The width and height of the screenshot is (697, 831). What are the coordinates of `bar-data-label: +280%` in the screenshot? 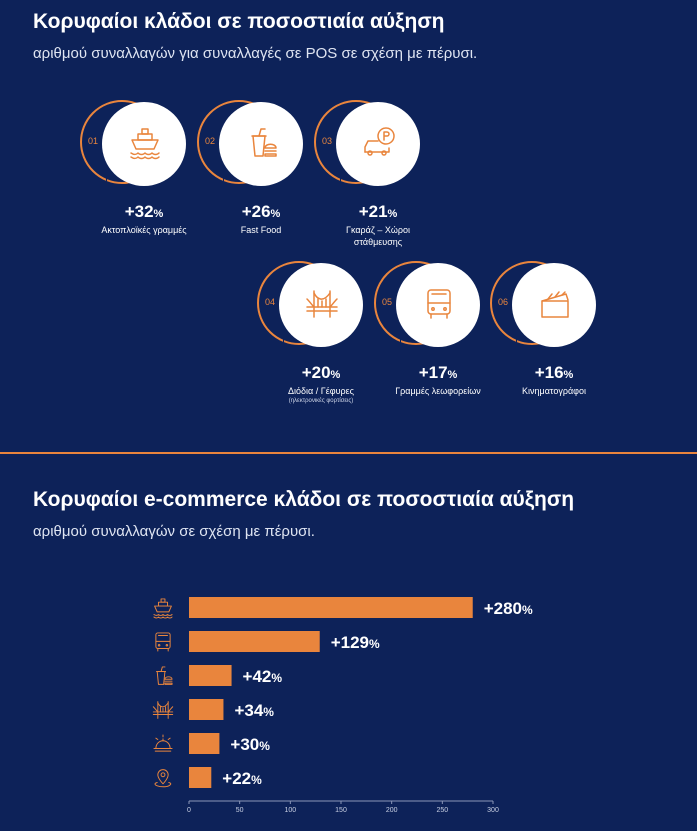 It's located at (508, 608).